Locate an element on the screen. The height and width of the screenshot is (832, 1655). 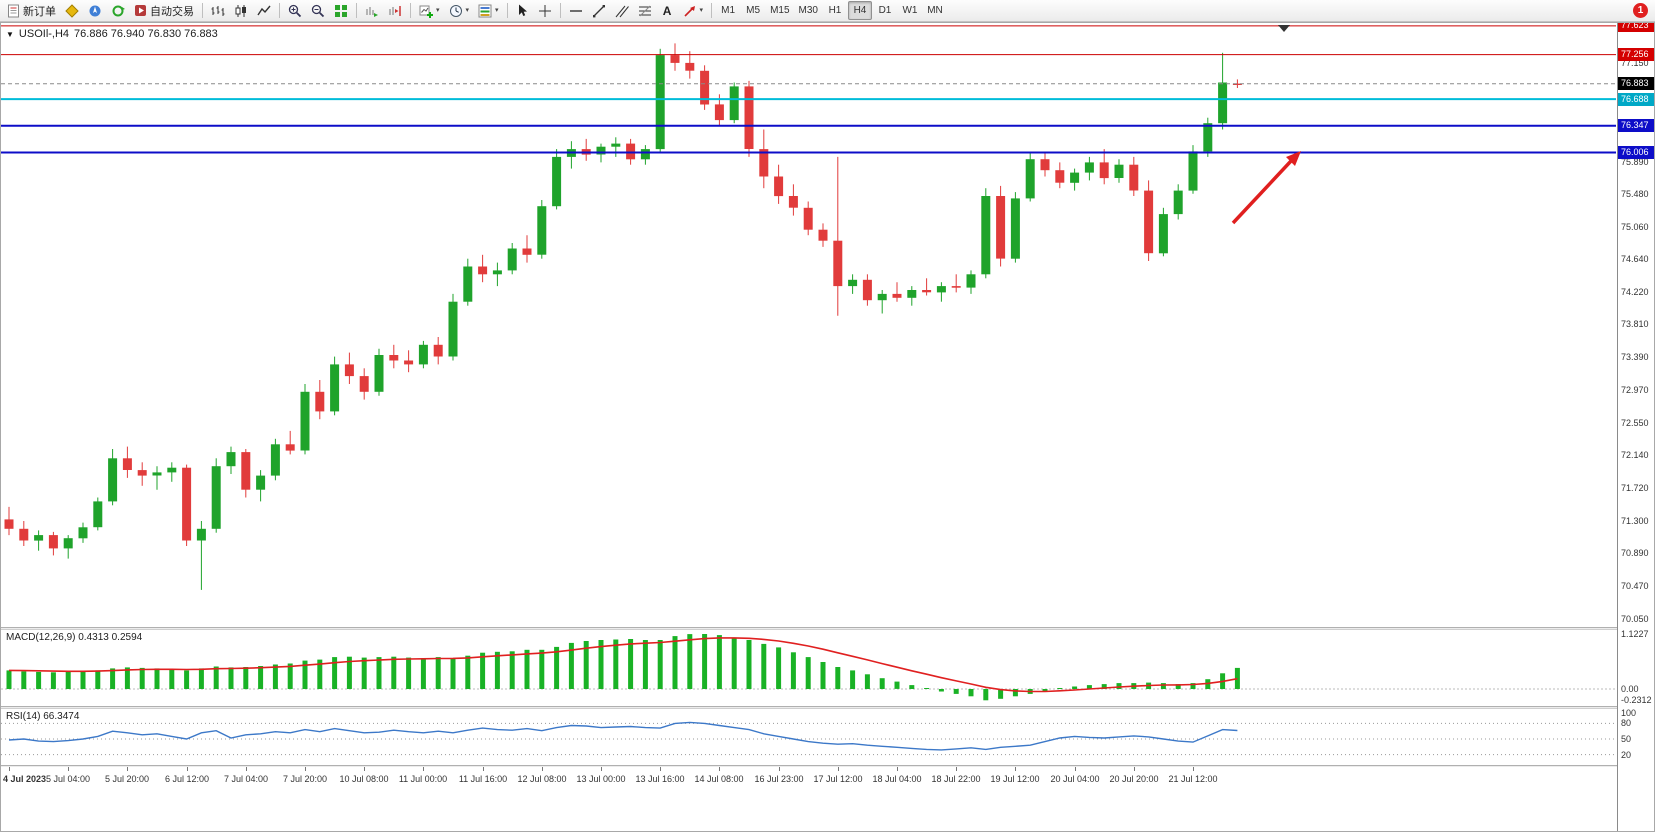
trendline-button is located at coordinates (599, 10).